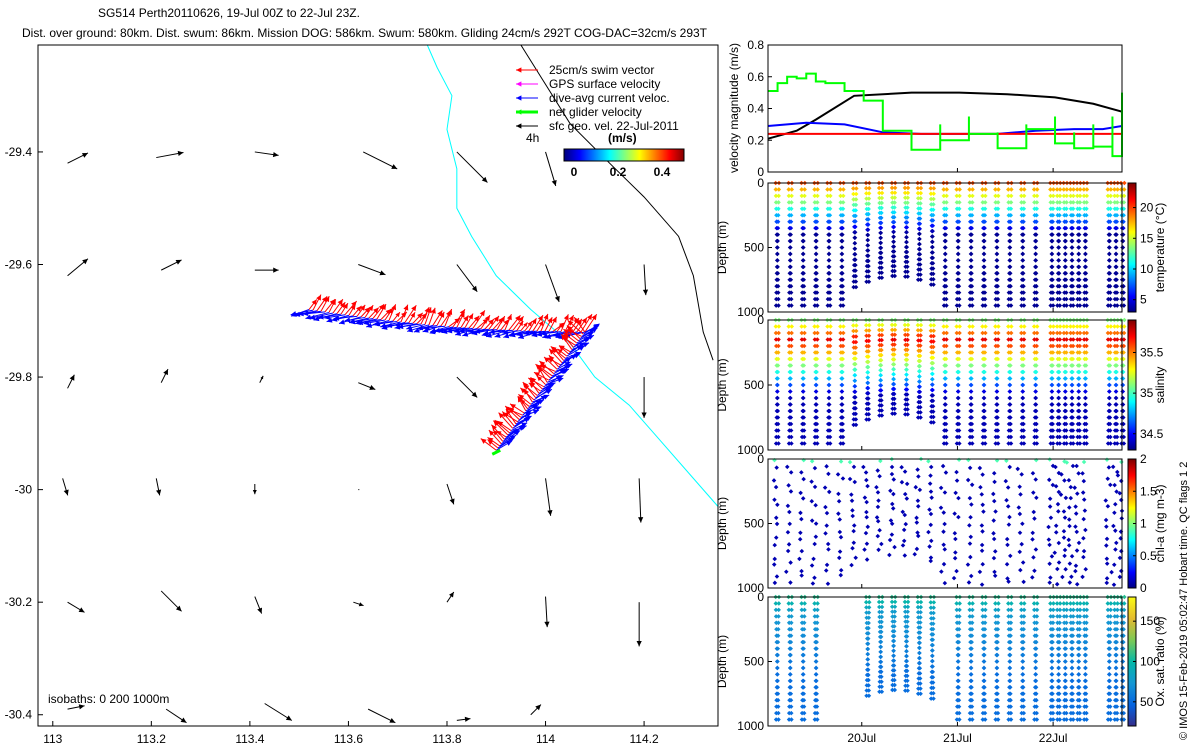 Image resolution: width=1200 pixels, height=750 pixels. Describe the element at coordinates (574, 172) in the screenshot. I see `legend-colorbar-tick: 0` at that location.